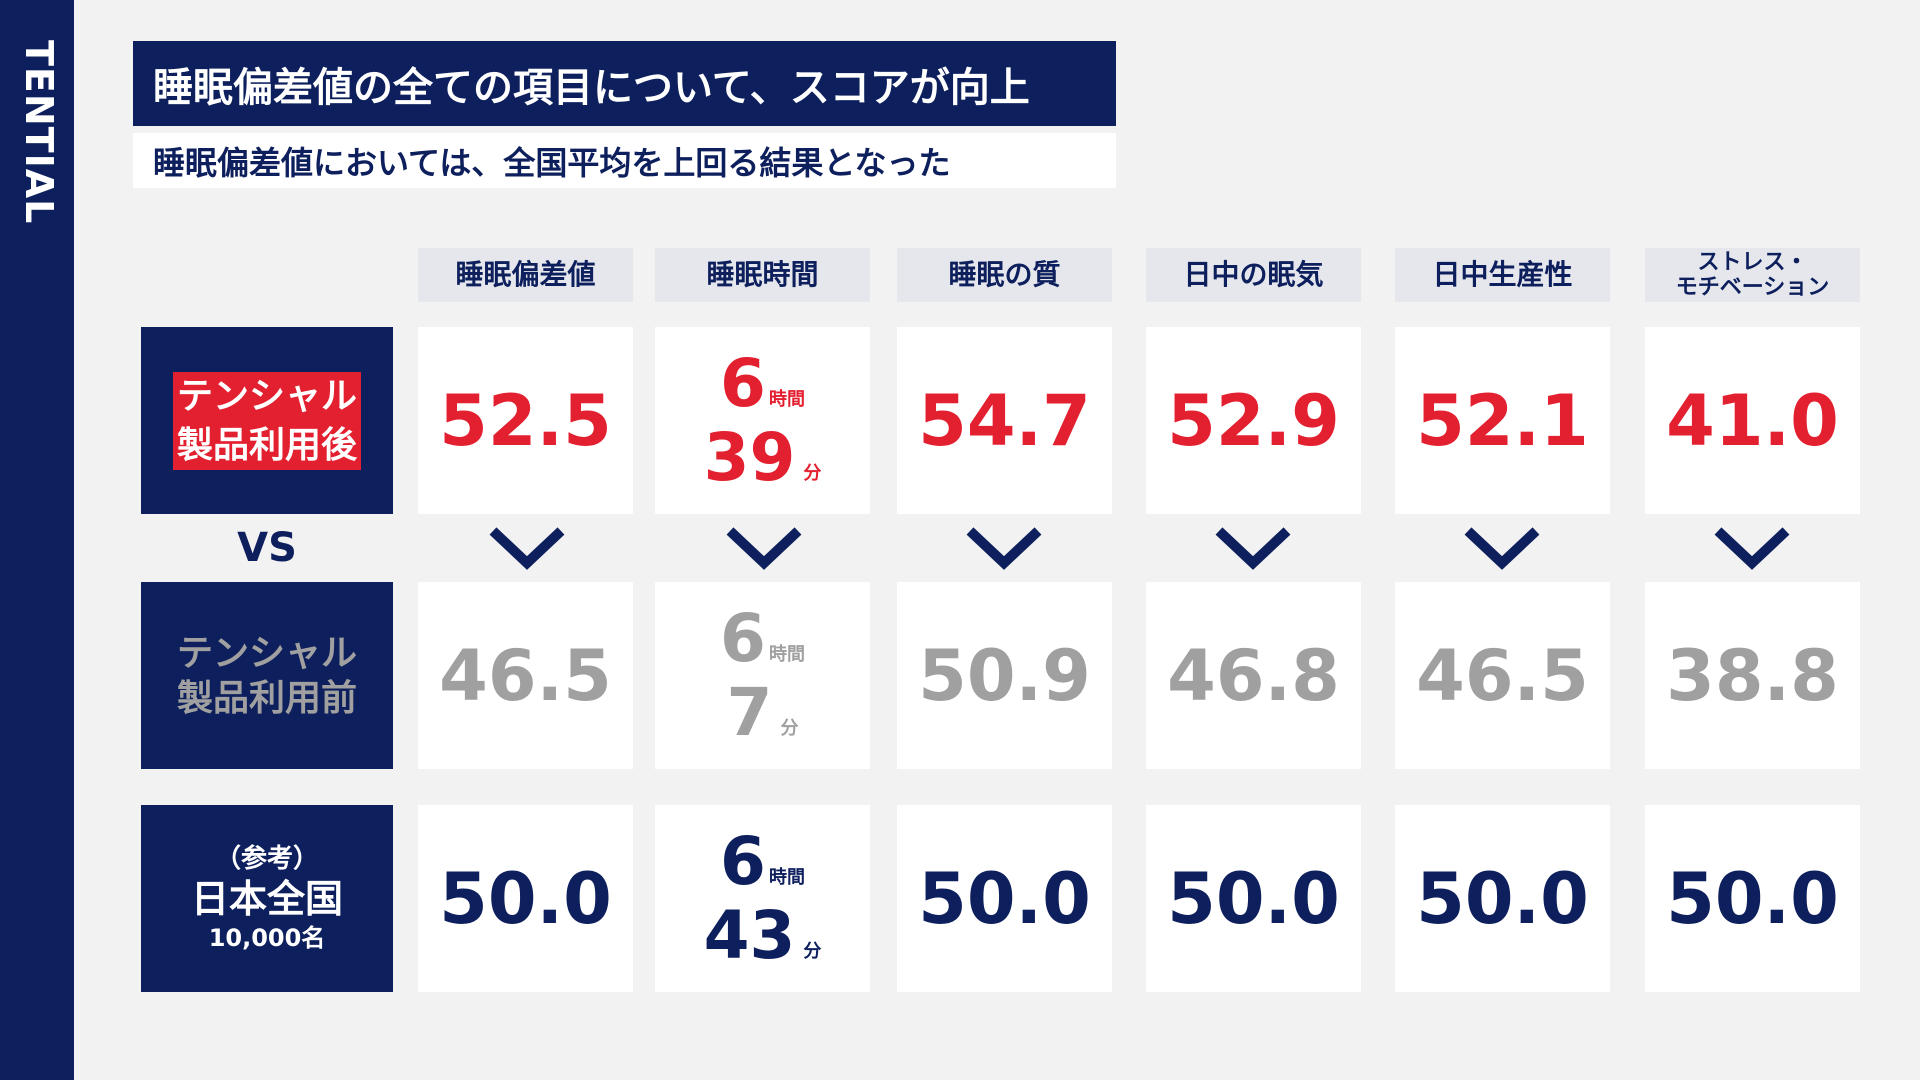 The image size is (1920, 1080). I want to click on after-minutes: 39, so click(749, 457).